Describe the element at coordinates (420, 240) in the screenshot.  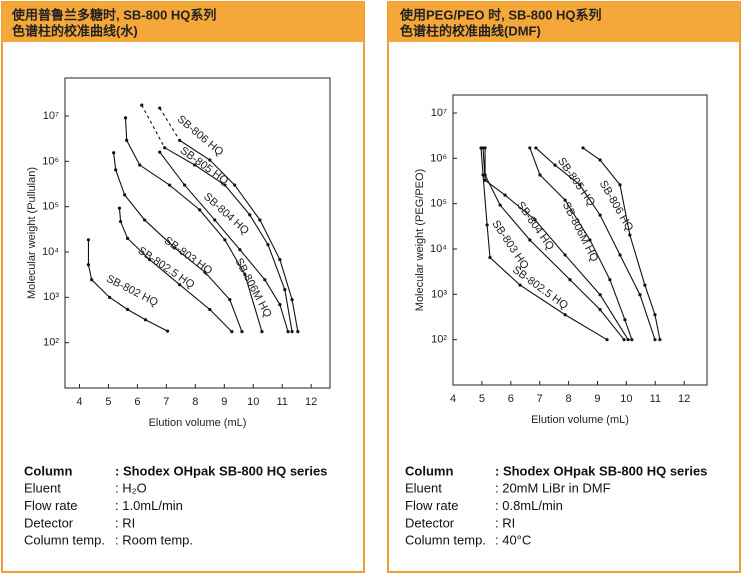
I see `y-axis-label: Molecular weight (PEG/PEO)` at that location.